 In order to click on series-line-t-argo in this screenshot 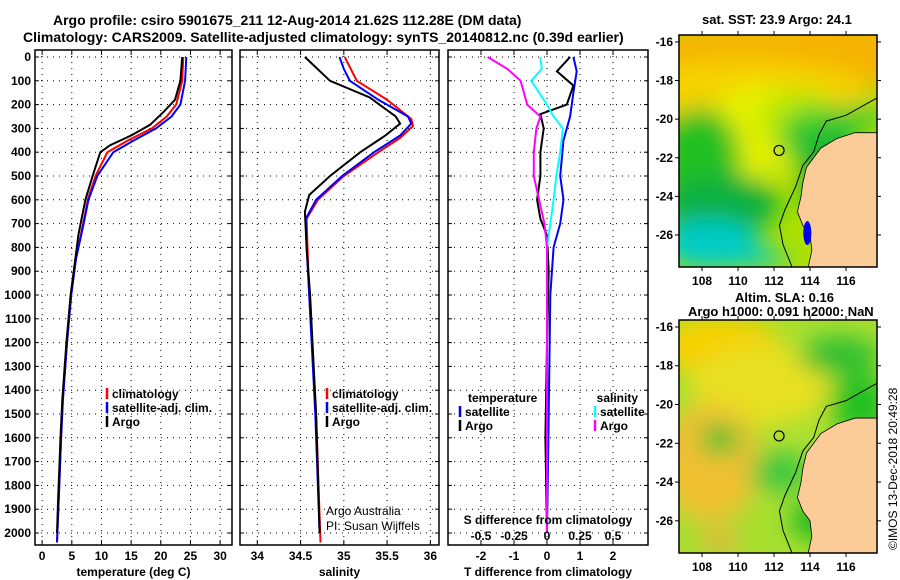, I will do `click(555, 295)`.